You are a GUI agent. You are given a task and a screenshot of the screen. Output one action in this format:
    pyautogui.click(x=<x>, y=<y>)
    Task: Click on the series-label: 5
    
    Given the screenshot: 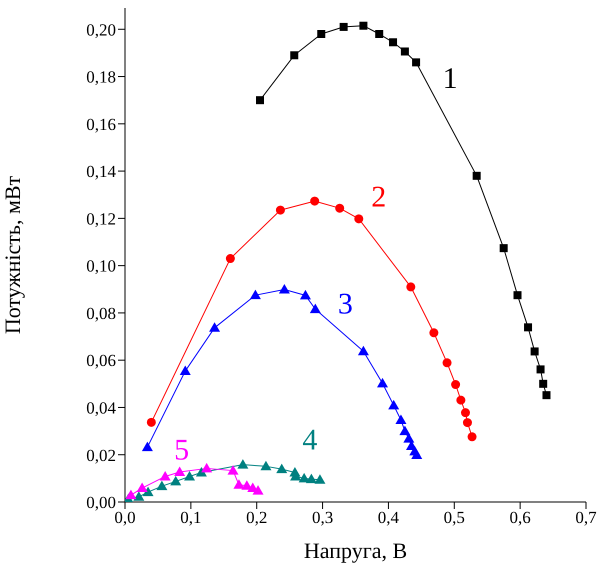 What is the action you would take?
    pyautogui.click(x=182, y=449)
    